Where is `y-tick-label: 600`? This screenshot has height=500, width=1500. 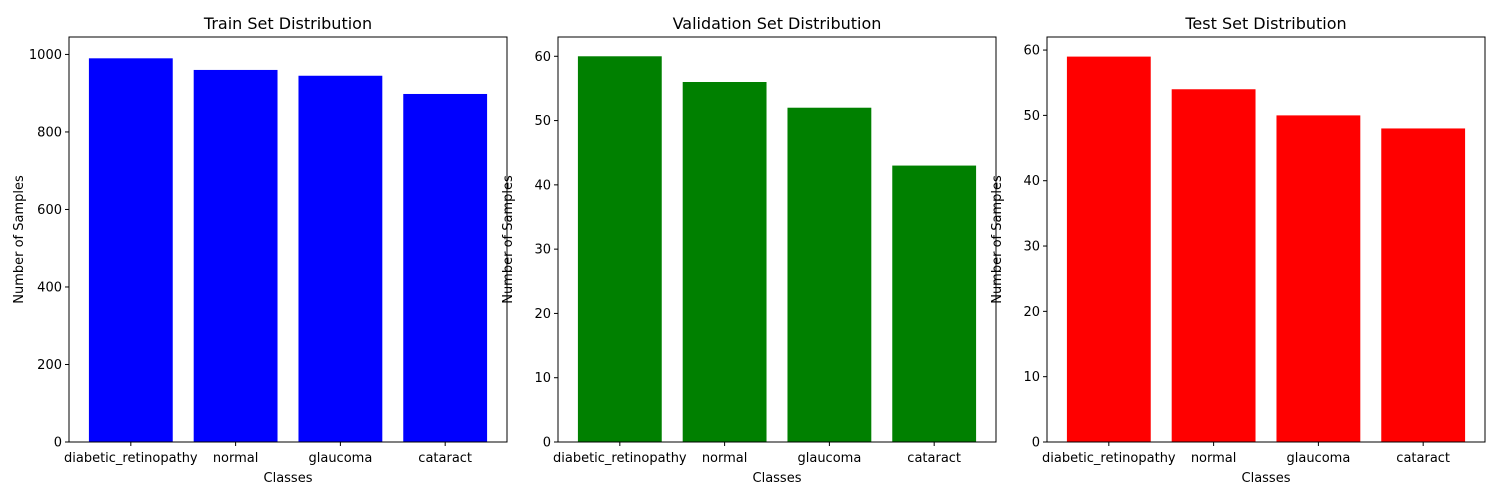
y-tick-label: 600 is located at coordinates (49, 210).